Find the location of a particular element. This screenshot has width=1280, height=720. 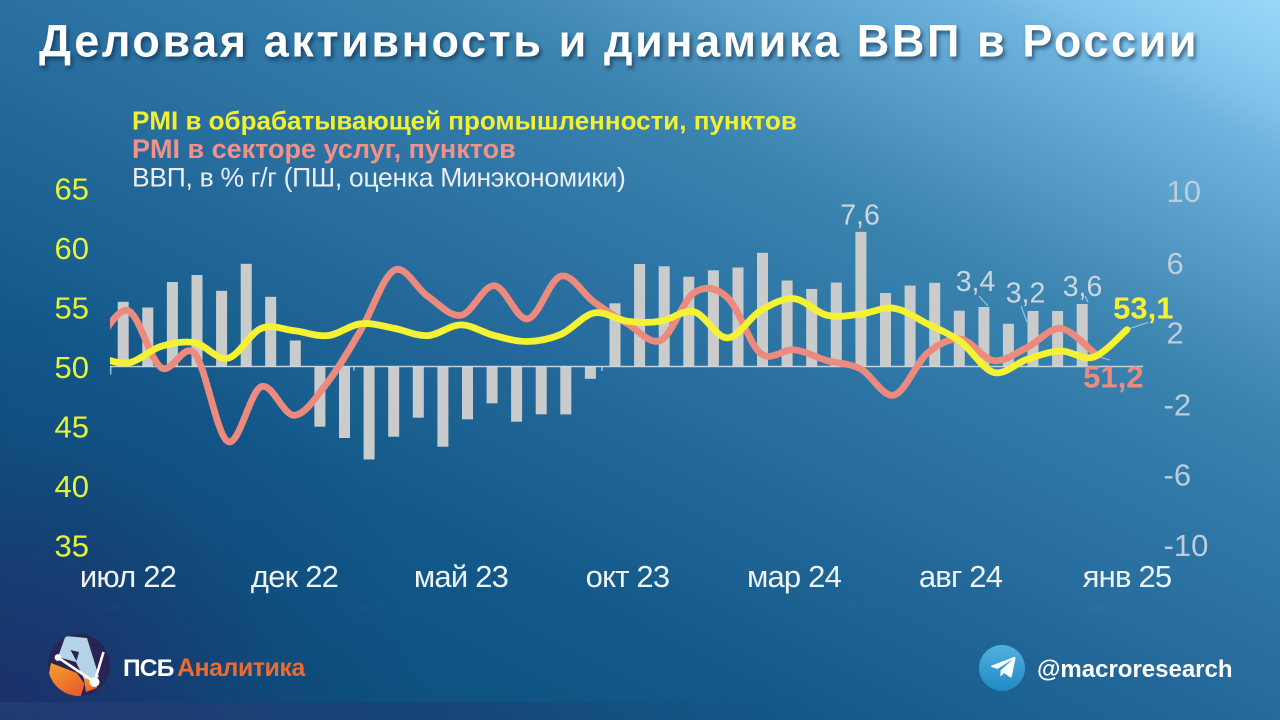

svg-text: авг 24 is located at coordinates (961, 576).